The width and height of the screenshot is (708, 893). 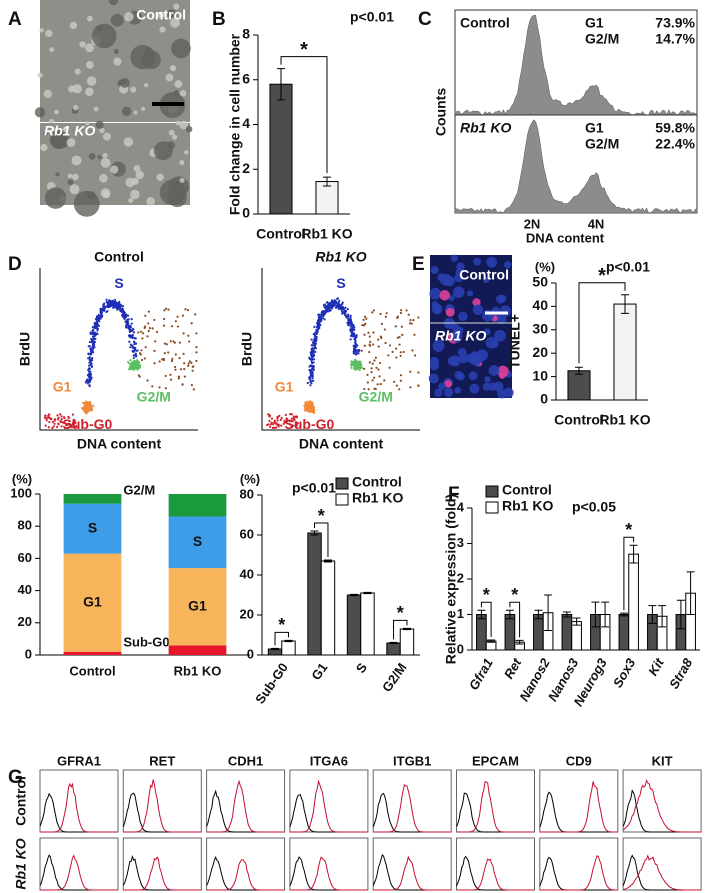 What do you see at coordinates (485, 128) in the screenshot?
I see `sample-name: Rb1 KO` at bounding box center [485, 128].